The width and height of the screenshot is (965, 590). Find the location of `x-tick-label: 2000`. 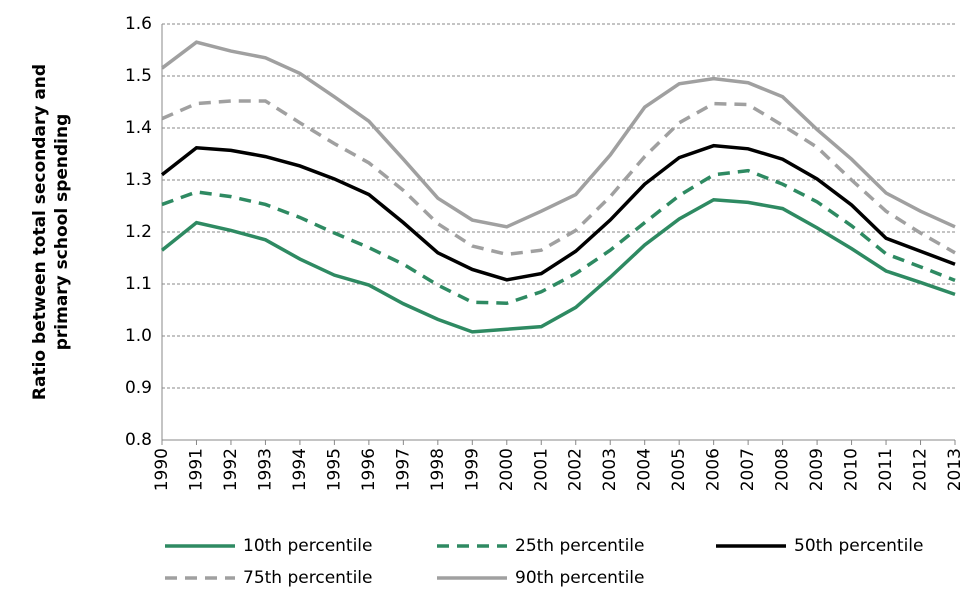

x-tick-label: 2000 is located at coordinates (507, 469).